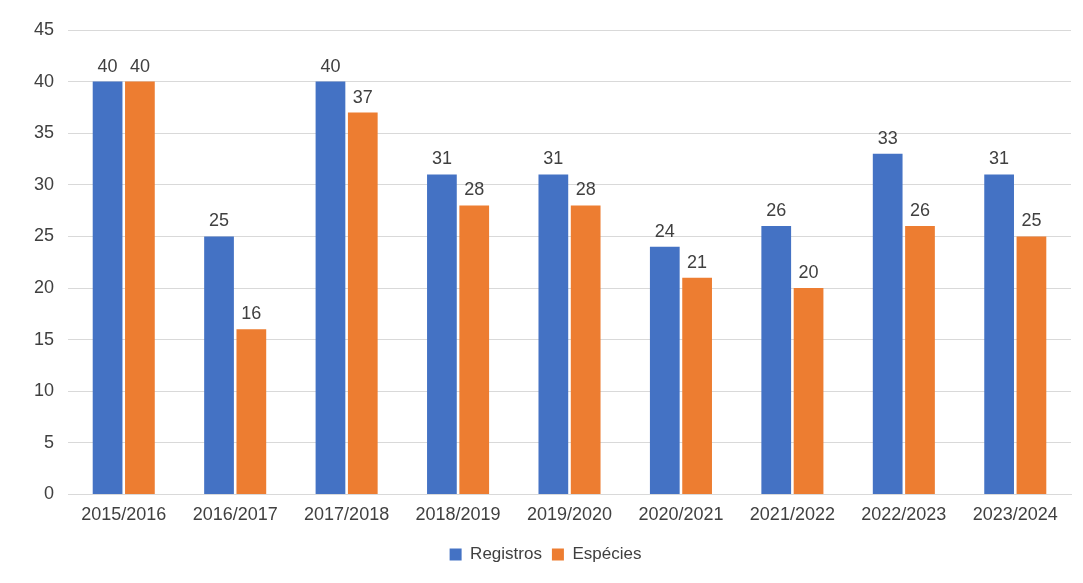 The width and height of the screenshot is (1083, 583). I want to click on data-label: 21, so click(697, 261).